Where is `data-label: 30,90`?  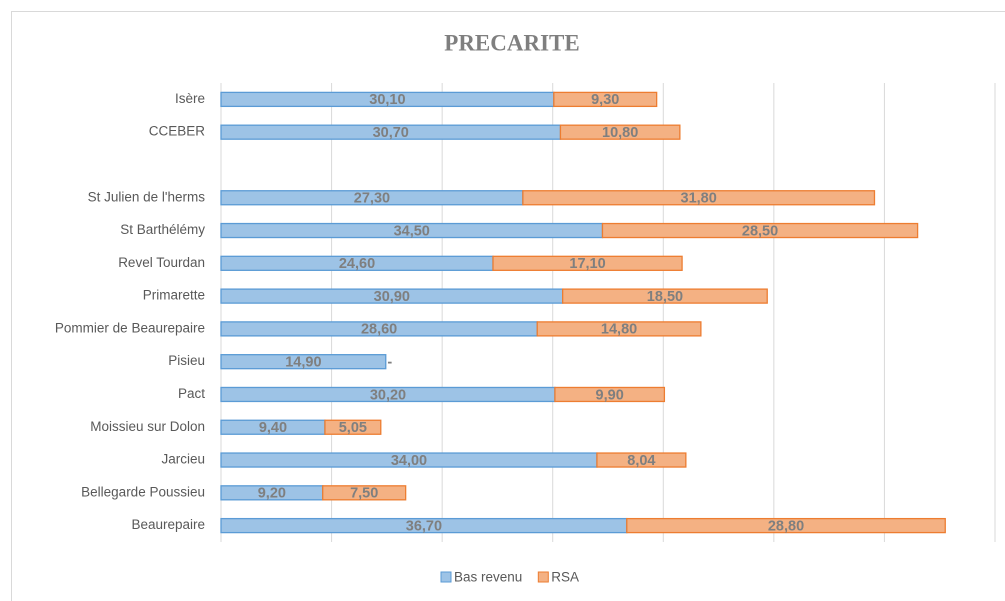
data-label: 30,90 is located at coordinates (392, 297).